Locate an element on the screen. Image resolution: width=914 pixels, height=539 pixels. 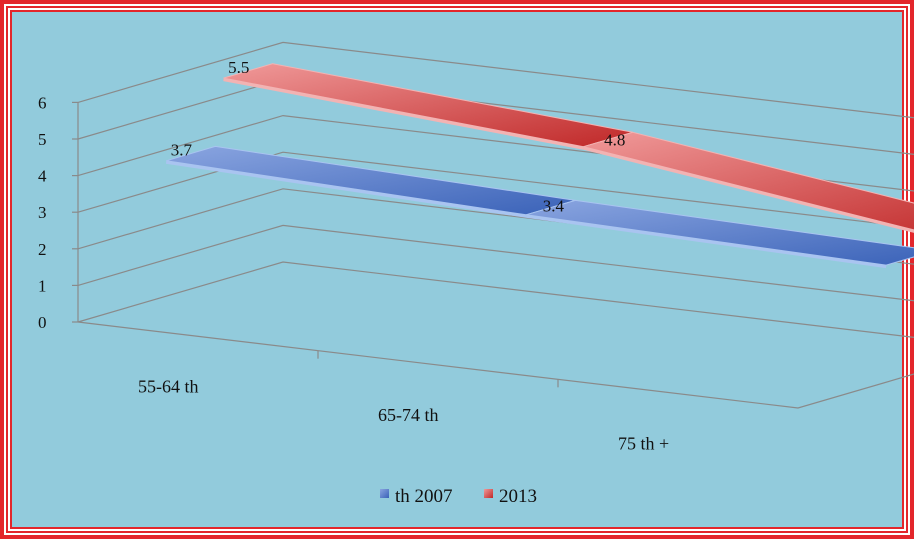
legend: th 2007 2013 is located at coordinates (458, 496).